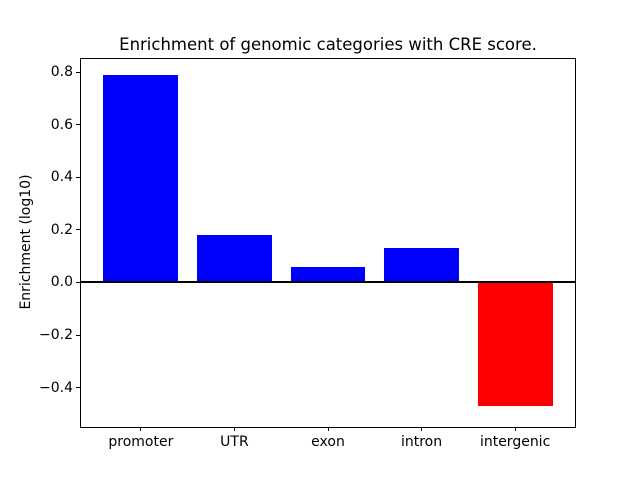 The image size is (640, 480). I want to click on bar-intergenic, so click(515, 344).